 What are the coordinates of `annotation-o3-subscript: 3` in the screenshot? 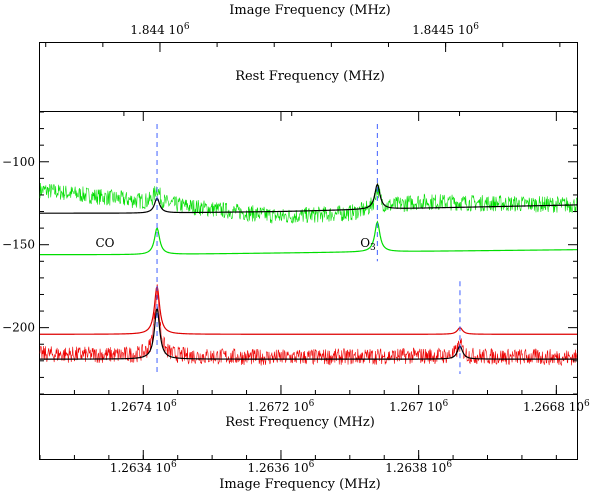 It's located at (373, 248).